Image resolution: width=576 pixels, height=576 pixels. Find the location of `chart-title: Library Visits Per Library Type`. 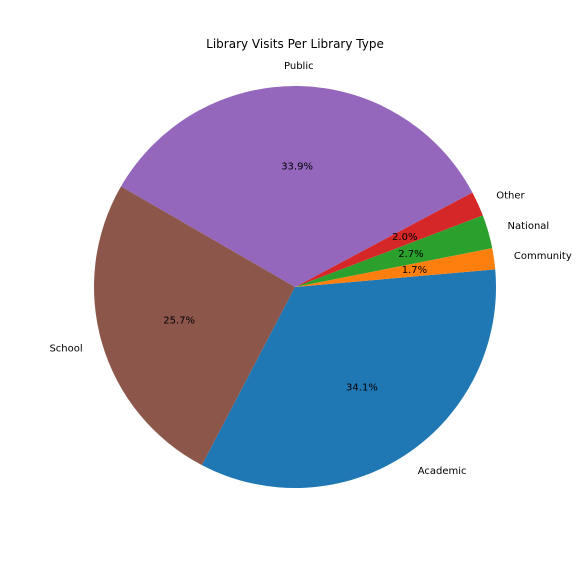

chart-title: Library Visits Per Library Type is located at coordinates (295, 44).